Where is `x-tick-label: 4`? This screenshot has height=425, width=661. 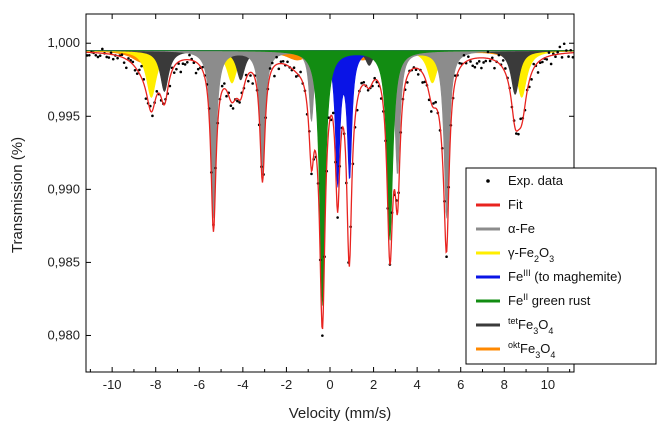
x-tick-label: 4 is located at coordinates (417, 384).